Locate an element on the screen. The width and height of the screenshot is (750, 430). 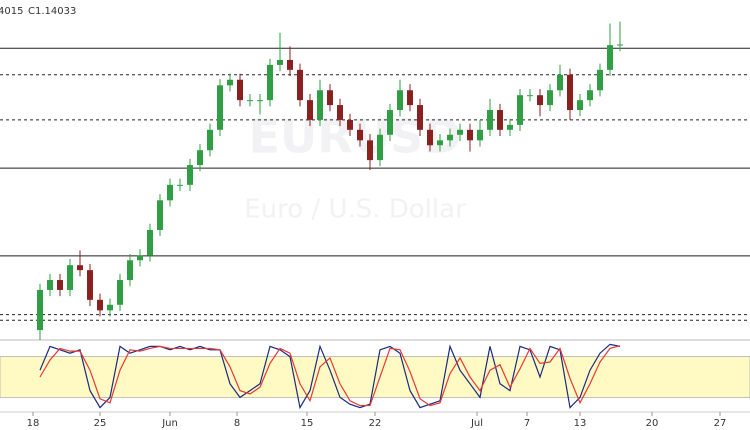
x-tick-label: Jul is located at coordinates (476, 423).